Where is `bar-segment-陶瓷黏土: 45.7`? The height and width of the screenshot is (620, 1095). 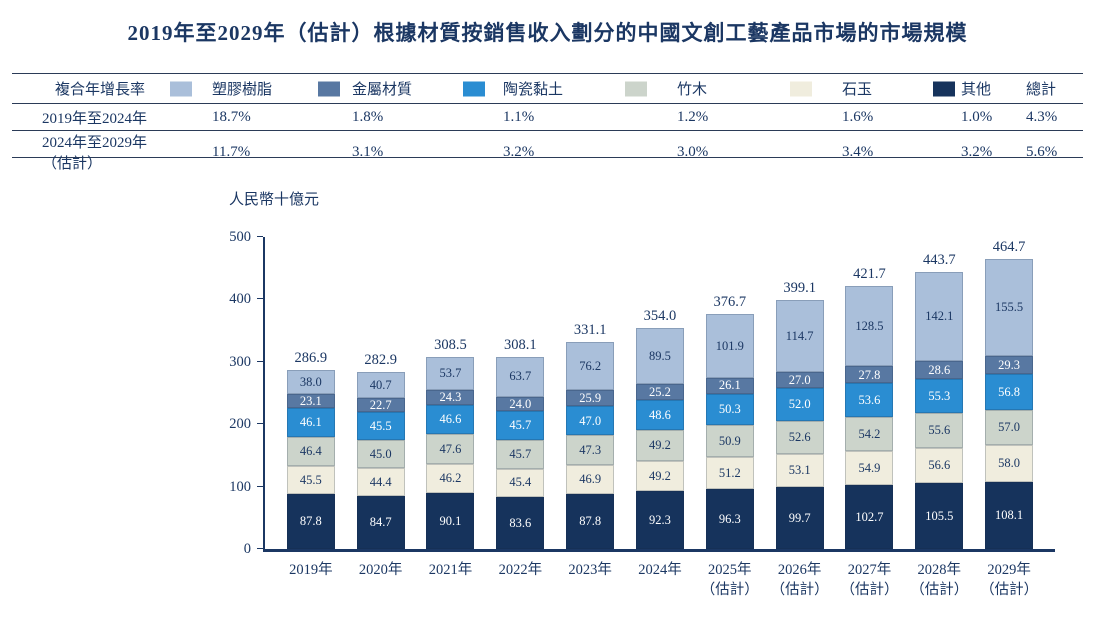 bar-segment-陶瓷黏土: 45.7 is located at coordinates (520, 425).